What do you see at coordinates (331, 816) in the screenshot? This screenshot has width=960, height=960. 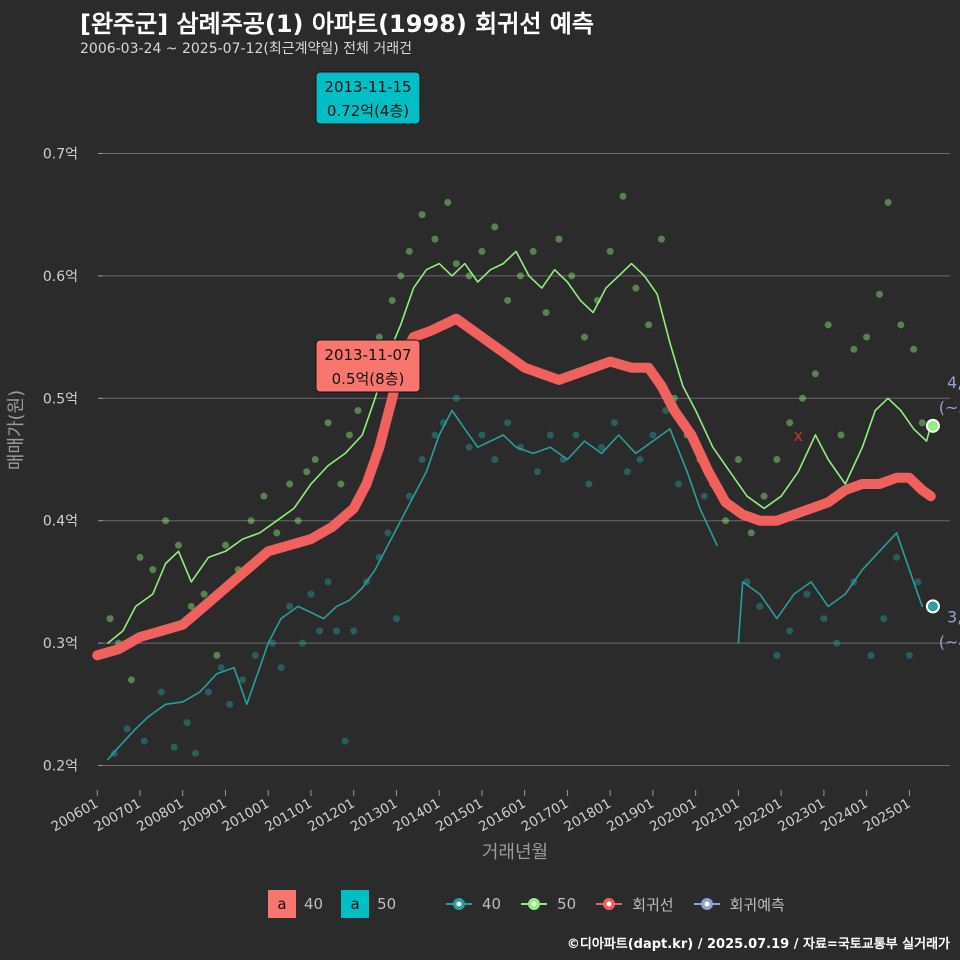 I see `x-tick-label: 201201` at bounding box center [331, 816].